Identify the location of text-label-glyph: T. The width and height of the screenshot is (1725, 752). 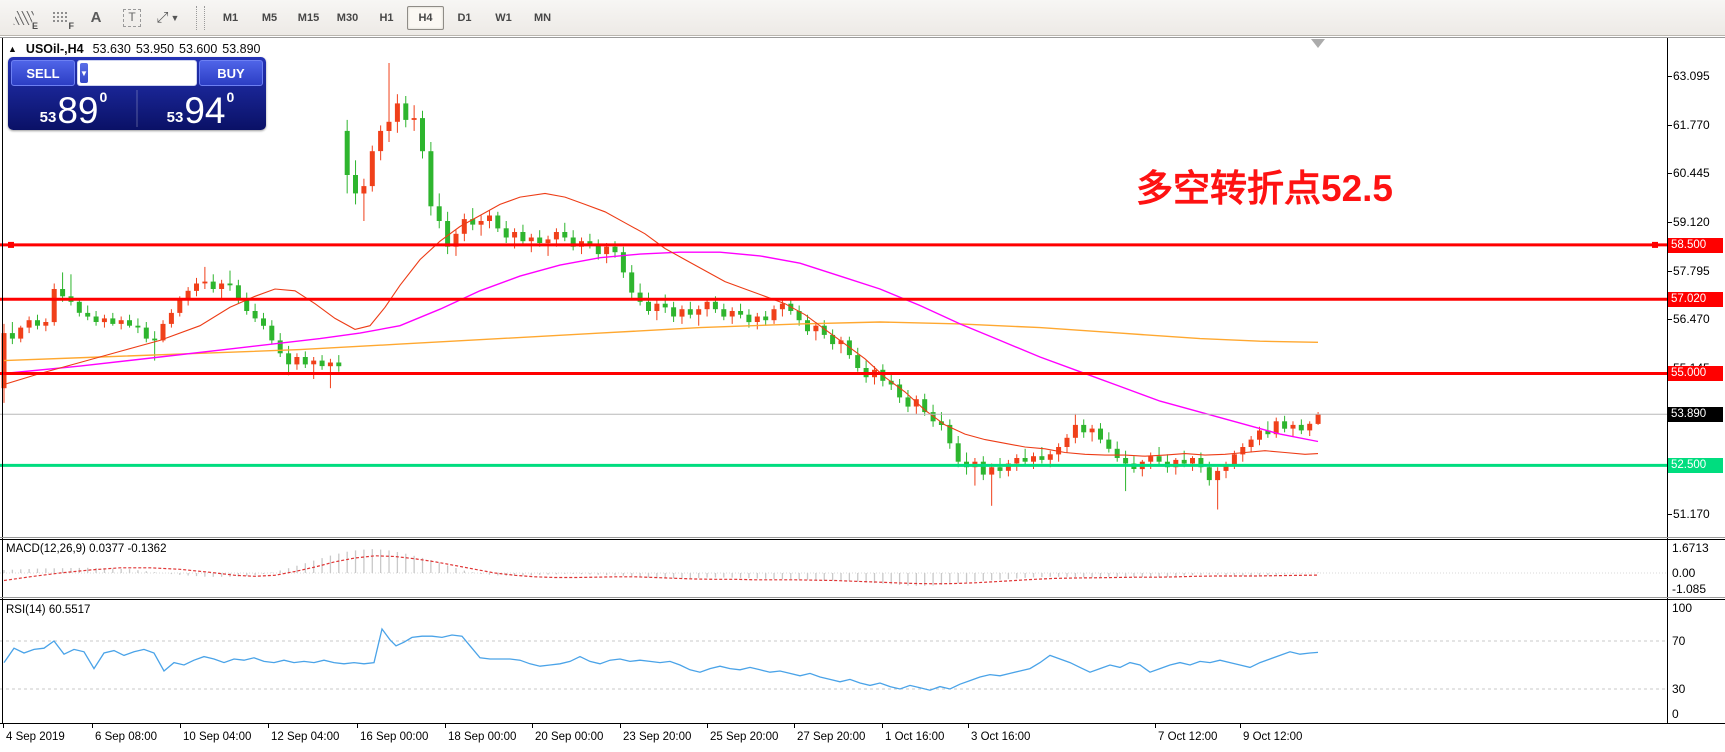
(132, 17).